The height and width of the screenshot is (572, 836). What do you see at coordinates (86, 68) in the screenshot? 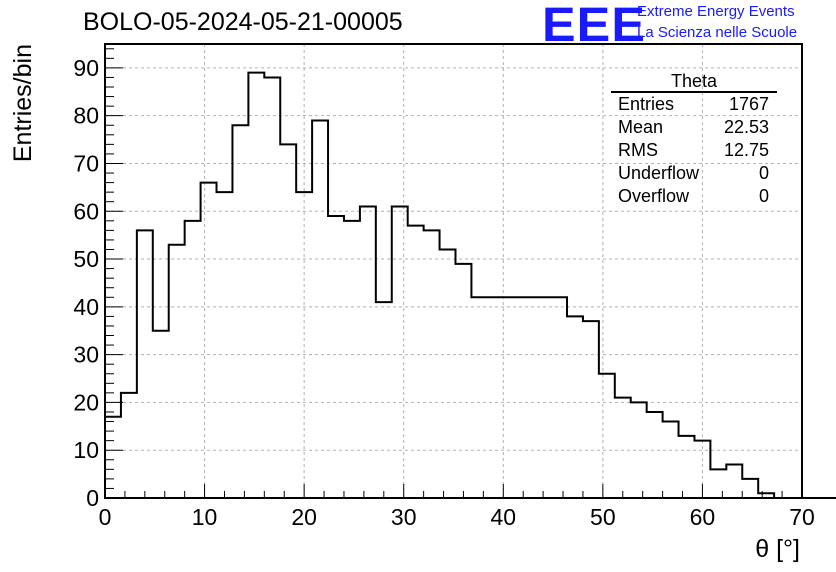
I see `y-tick-label: 90` at bounding box center [86, 68].